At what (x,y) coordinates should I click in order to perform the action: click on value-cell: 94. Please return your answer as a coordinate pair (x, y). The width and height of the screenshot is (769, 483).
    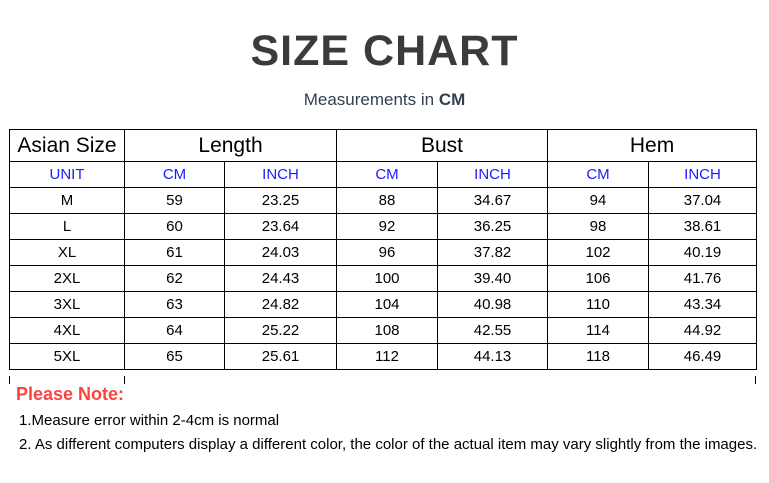
    Looking at the image, I should click on (598, 200).